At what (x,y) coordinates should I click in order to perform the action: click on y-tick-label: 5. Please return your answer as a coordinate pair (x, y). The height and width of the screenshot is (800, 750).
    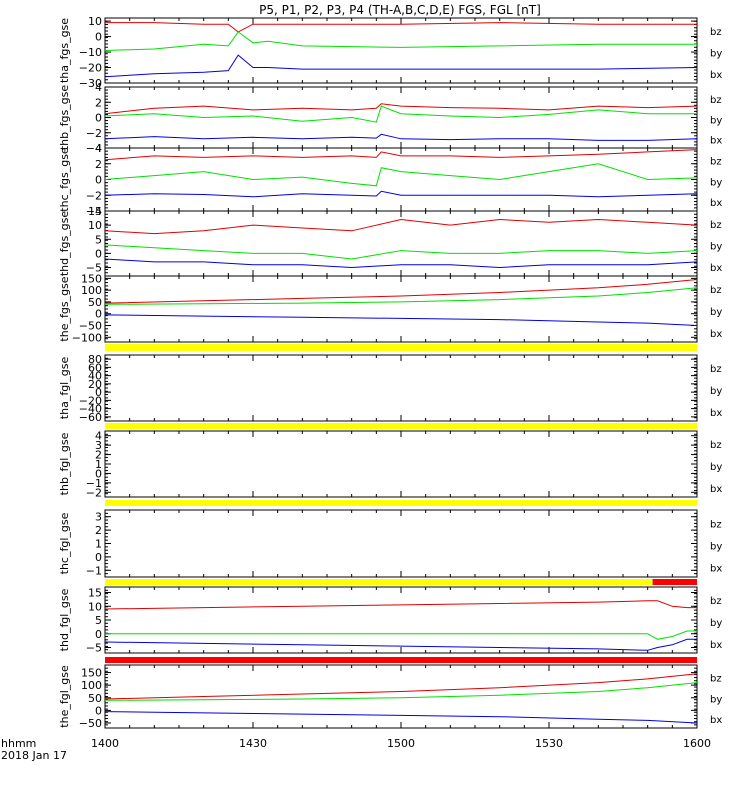
    Looking at the image, I should click on (98, 620).